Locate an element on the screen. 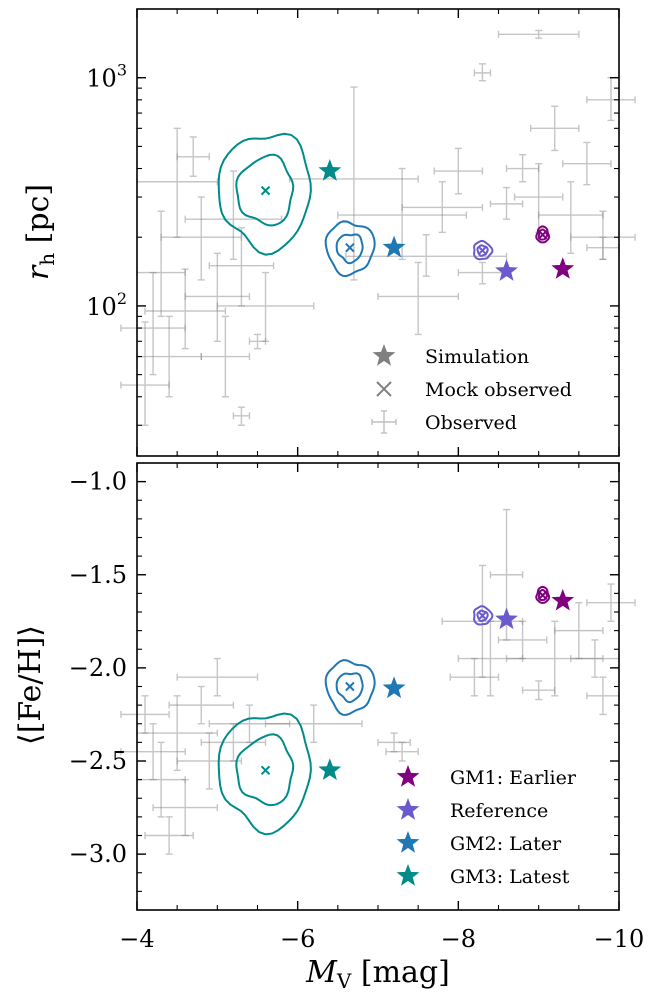  bottom-contours is located at coordinates (384, 710).